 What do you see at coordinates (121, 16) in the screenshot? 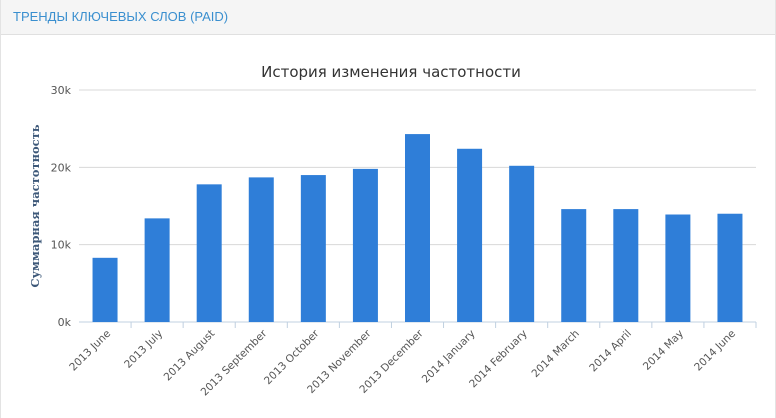
I see `panel-title: ТРЕНДЫ КЛЮЧЕВЫХ СЛОВ (PAID)` at bounding box center [121, 16].